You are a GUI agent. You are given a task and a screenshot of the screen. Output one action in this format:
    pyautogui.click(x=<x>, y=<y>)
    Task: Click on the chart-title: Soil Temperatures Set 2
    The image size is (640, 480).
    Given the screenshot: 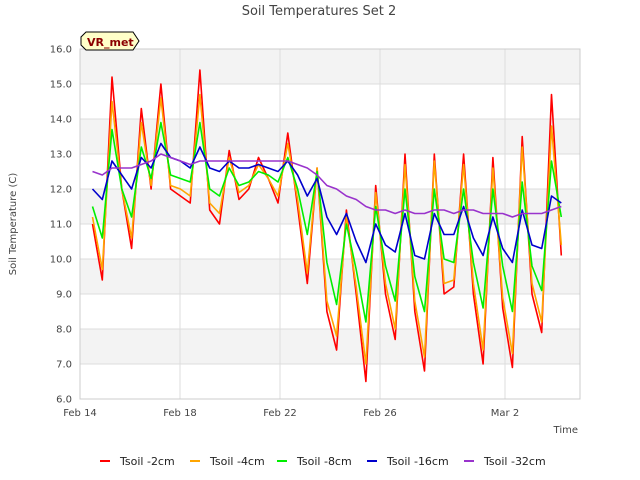 What is the action you would take?
    pyautogui.click(x=319, y=11)
    